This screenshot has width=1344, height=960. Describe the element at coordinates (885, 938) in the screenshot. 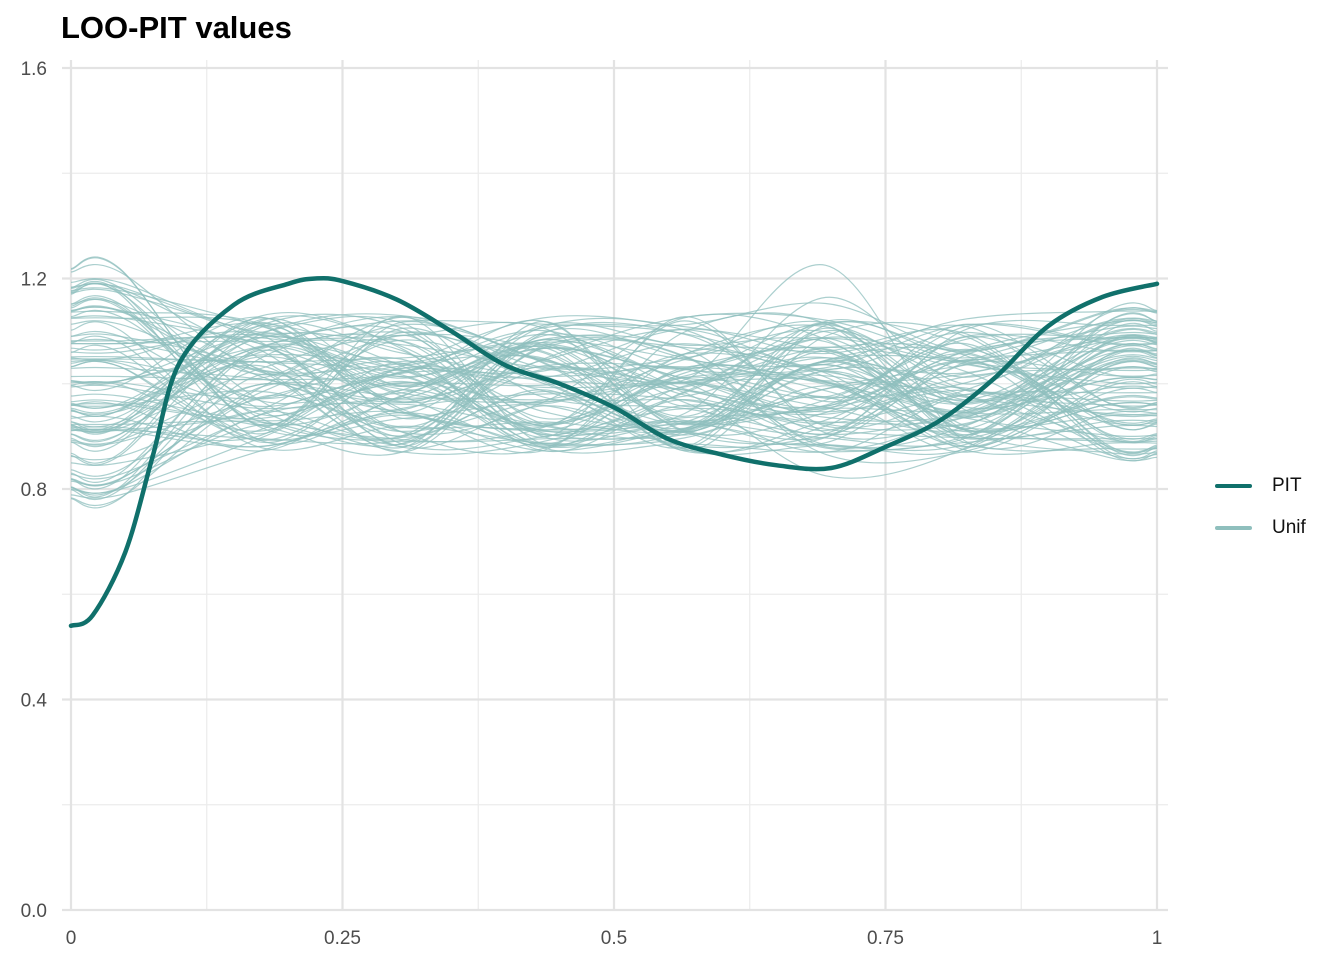

I see `x-tick-label: 0.75` at that location.